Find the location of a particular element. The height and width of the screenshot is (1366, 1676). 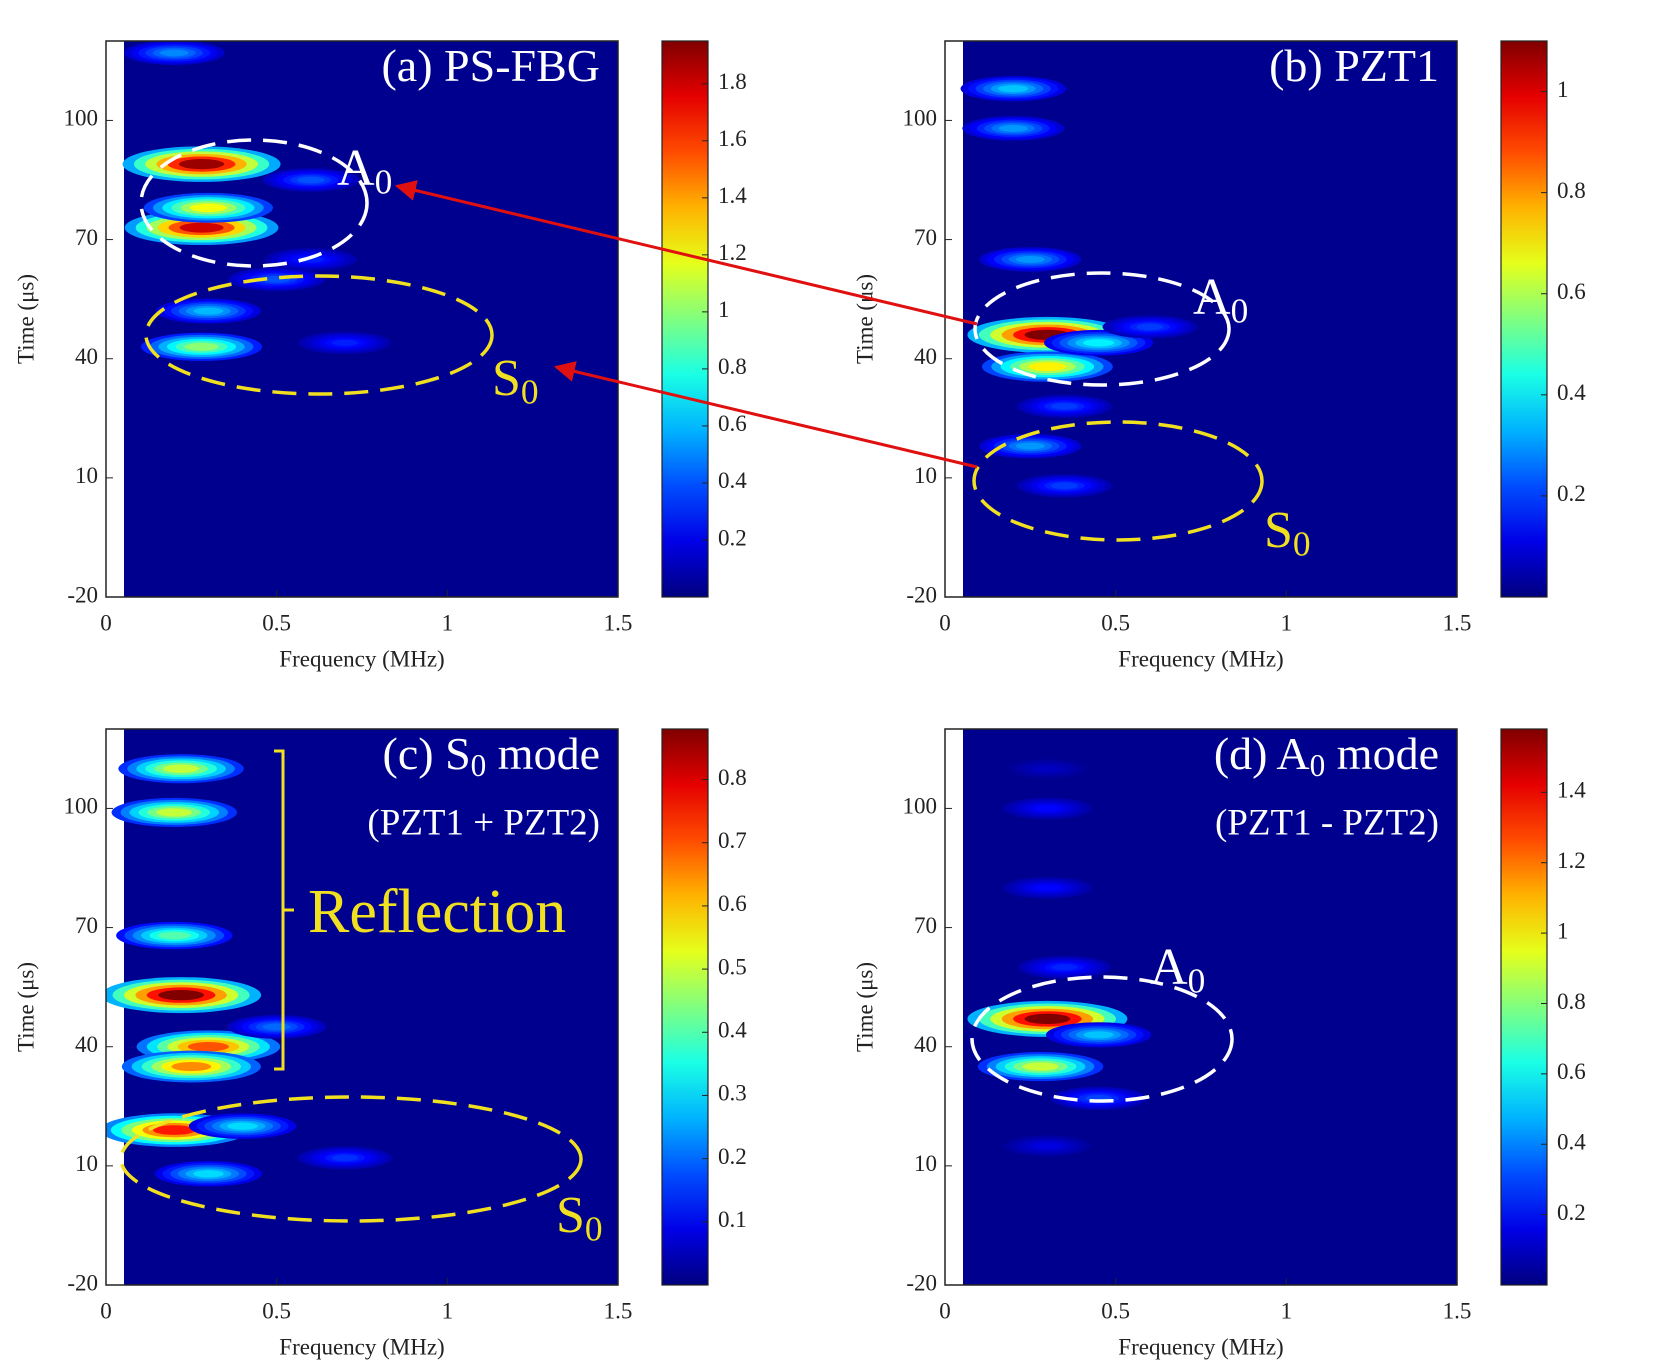

panel-title: (a) PS-FBG is located at coordinates (490, 65).